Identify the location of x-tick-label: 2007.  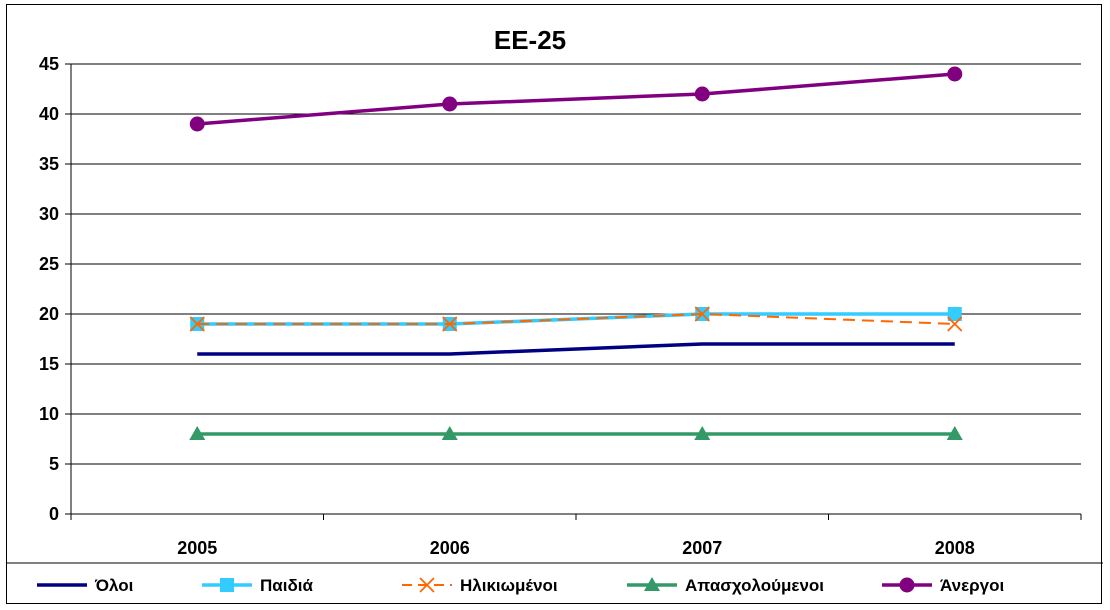
(702, 548).